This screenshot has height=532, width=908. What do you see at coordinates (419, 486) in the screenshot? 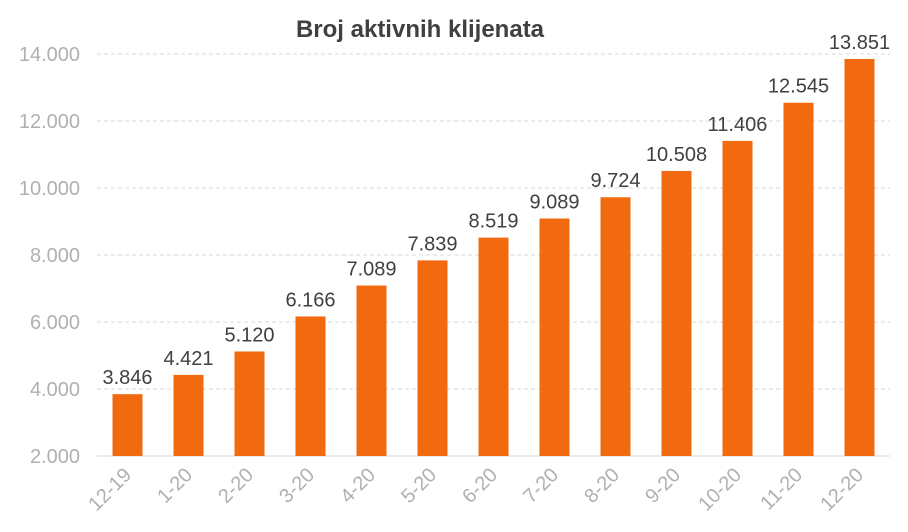
I see `x-tick-label: 5-20` at bounding box center [419, 486].